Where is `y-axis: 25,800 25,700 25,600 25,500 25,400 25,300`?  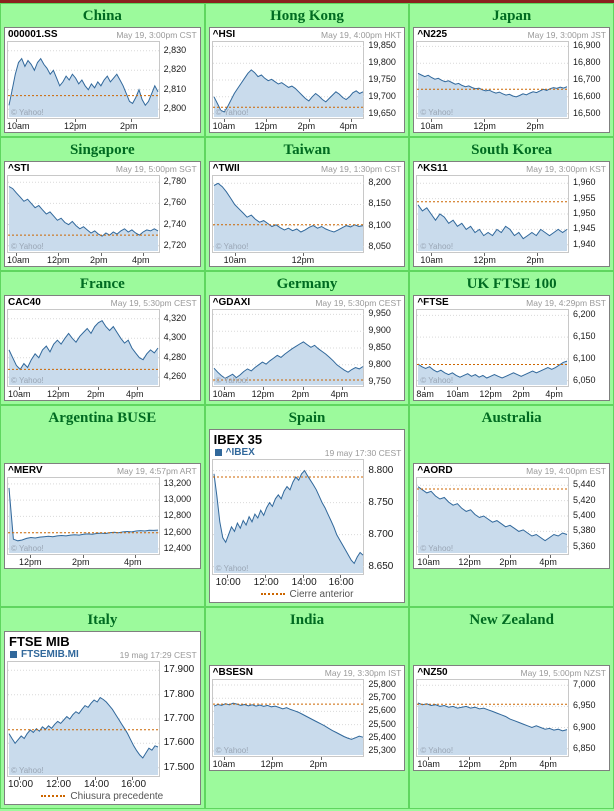
y-axis: 25,800 25,700 25,600 25,500 25,400 25,300 is located at coordinates (383, 718).